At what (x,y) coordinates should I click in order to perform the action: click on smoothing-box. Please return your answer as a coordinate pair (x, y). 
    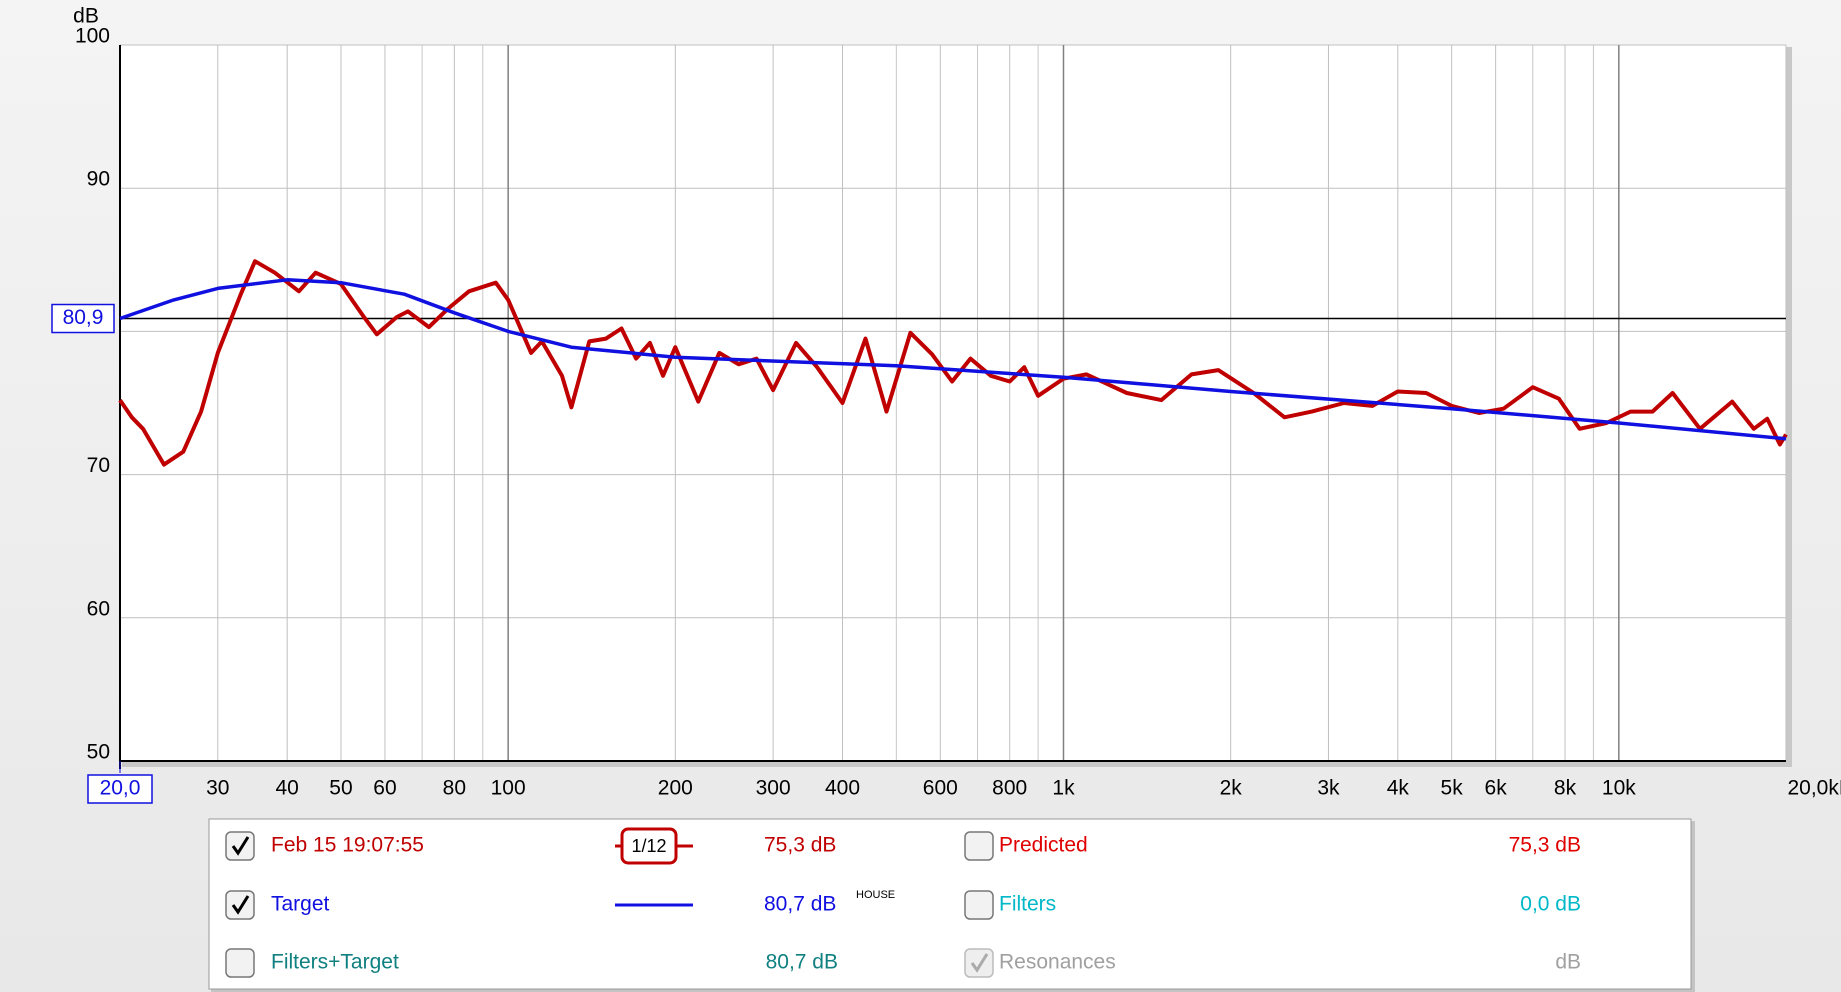
    Looking at the image, I should click on (649, 846).